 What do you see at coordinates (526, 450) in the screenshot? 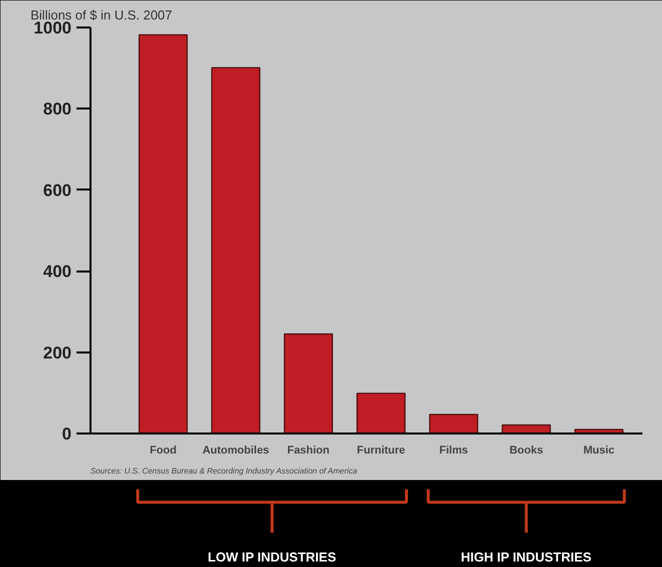
I see `x-tick-label: Books` at bounding box center [526, 450].